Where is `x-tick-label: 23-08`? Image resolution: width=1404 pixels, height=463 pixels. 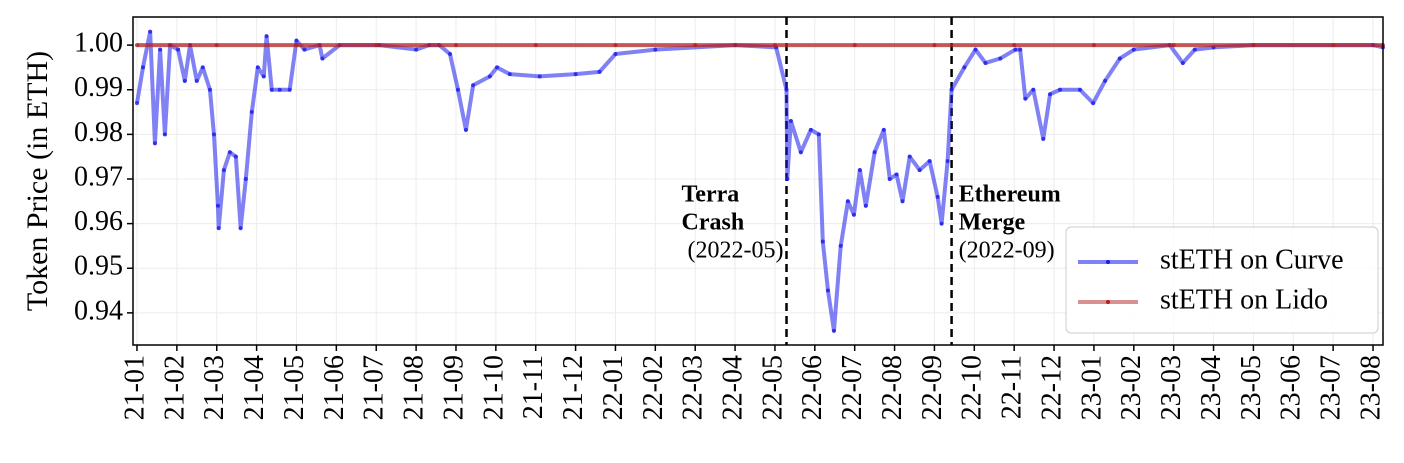 x-tick-label: 23-08 is located at coordinates (1370, 387).